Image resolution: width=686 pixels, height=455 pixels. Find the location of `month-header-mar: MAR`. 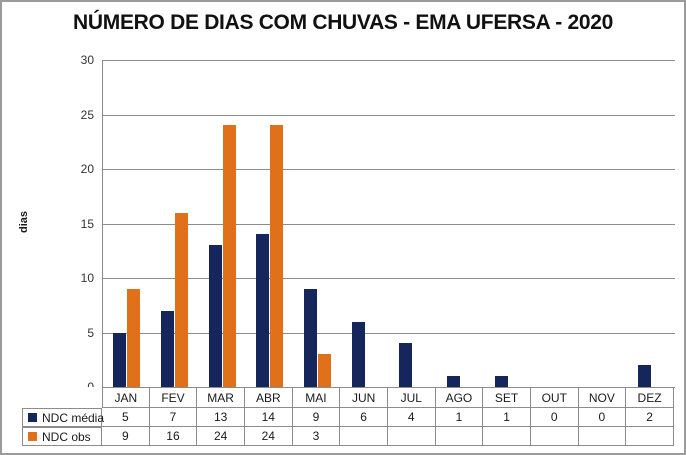

month-header-mar: MAR is located at coordinates (221, 397).